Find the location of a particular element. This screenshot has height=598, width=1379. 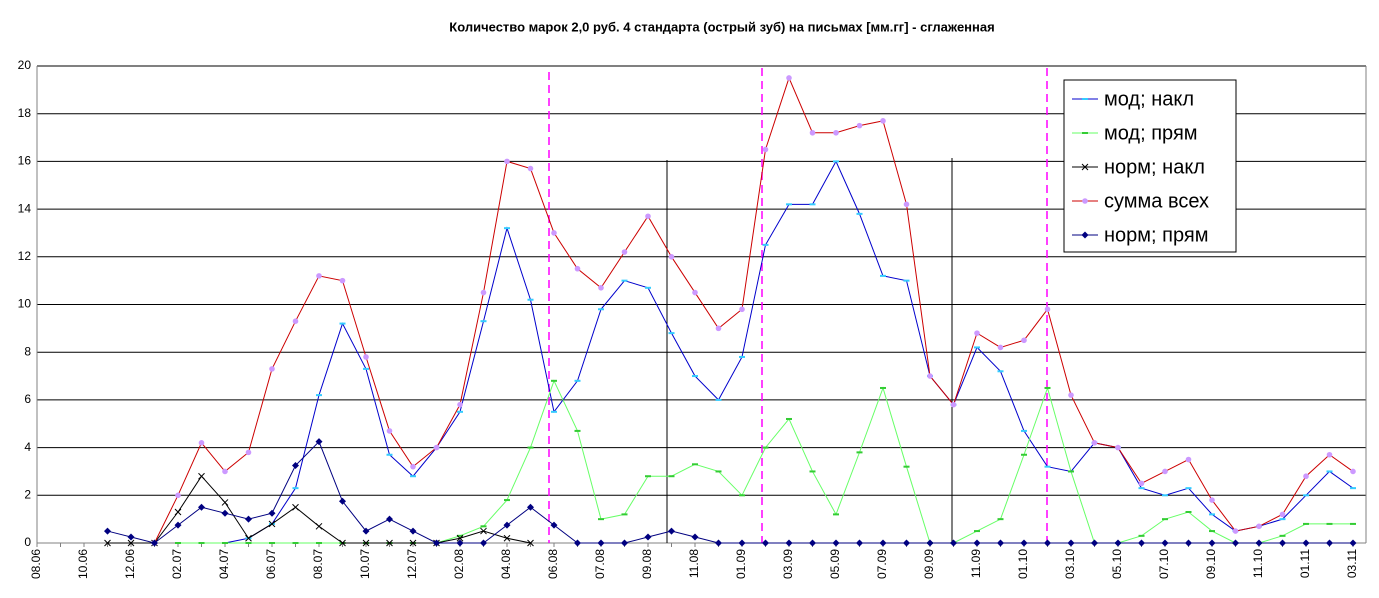

y-tick-label: 20 is located at coordinates (25, 65).